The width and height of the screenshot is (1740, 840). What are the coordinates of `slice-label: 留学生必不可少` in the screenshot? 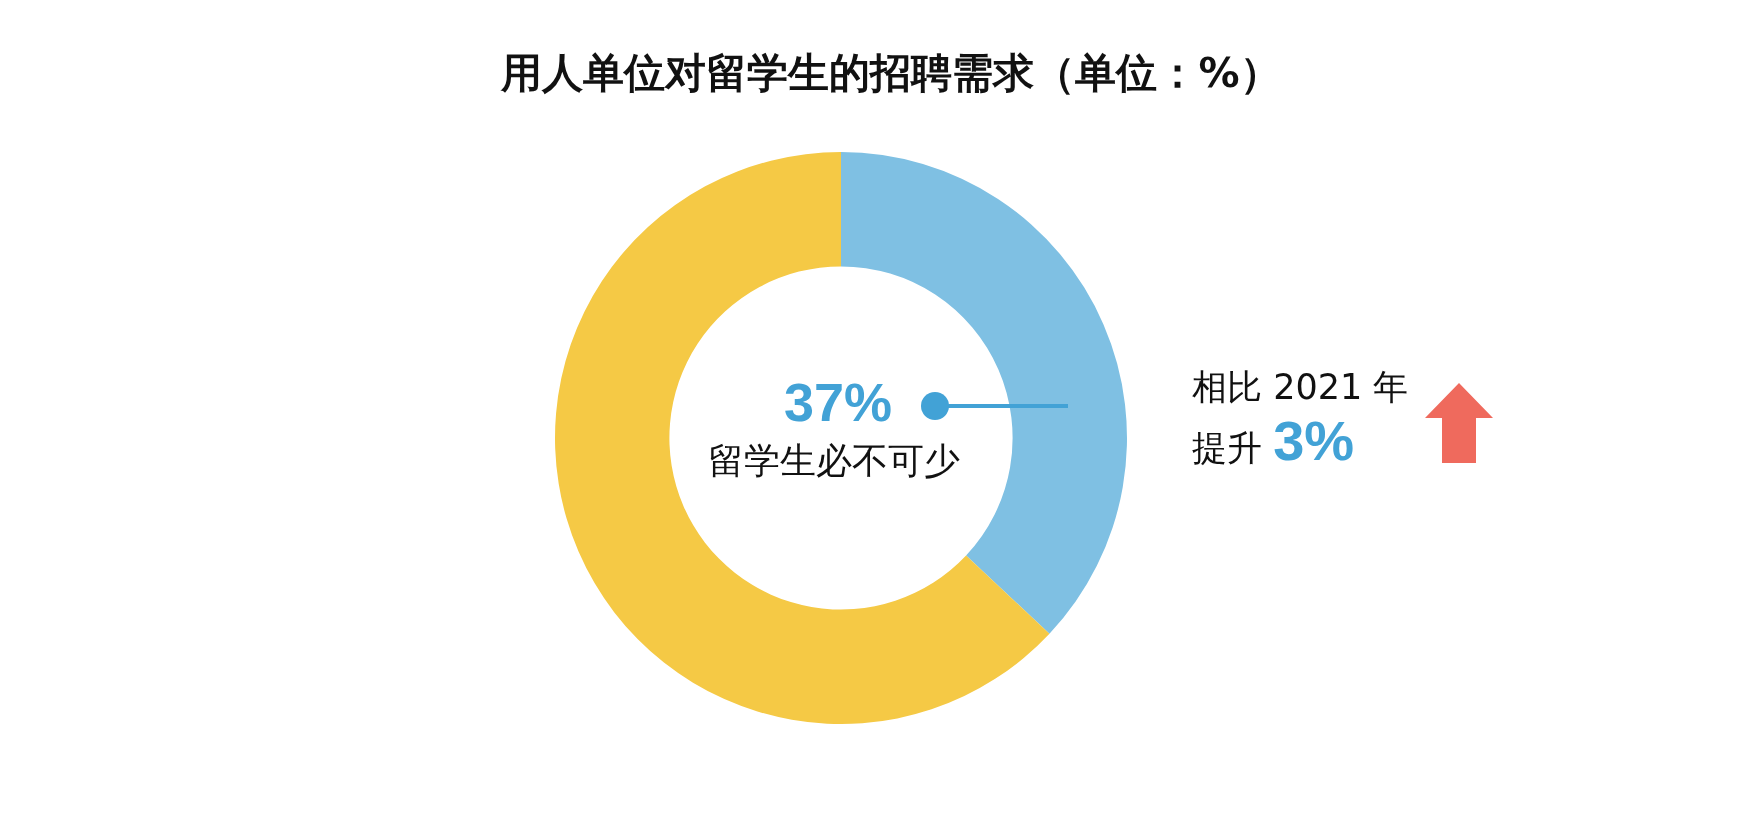 It's located at (834, 461).